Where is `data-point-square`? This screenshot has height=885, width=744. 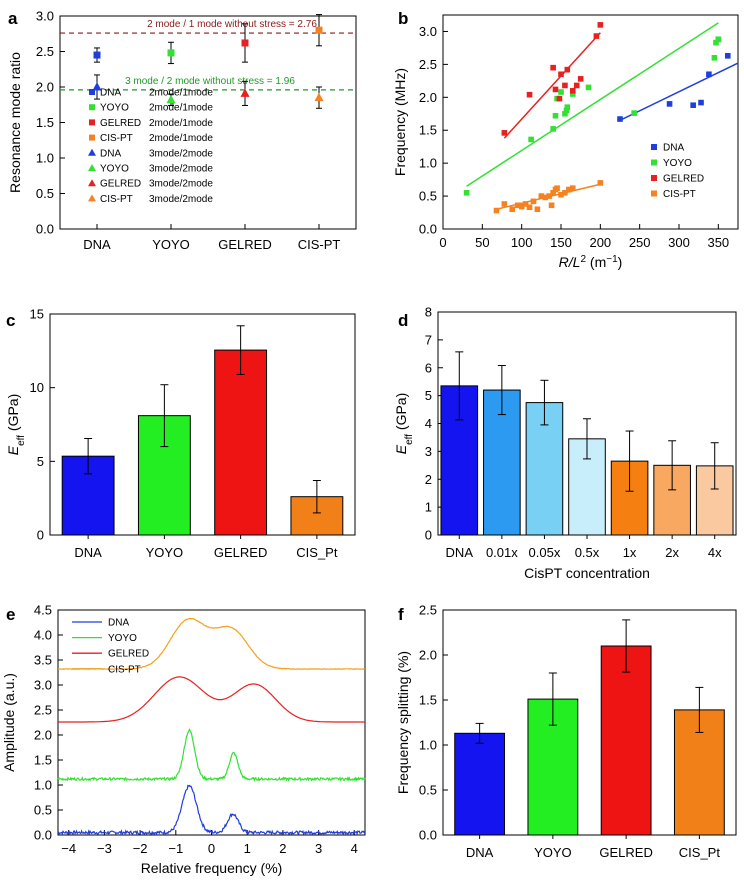
data-point-square is located at coordinates (171, 53).